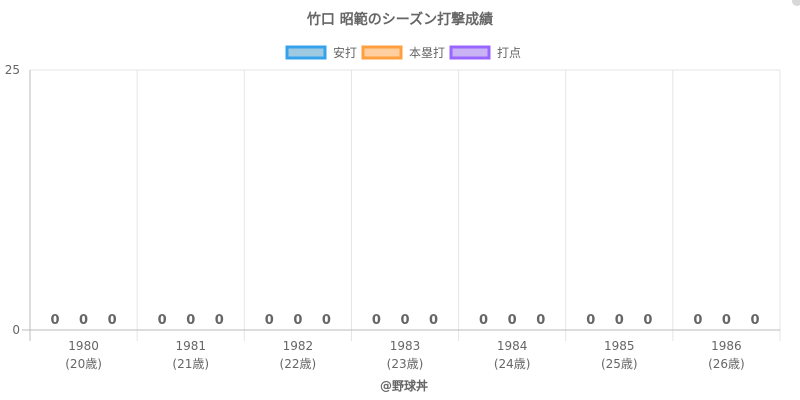 The width and height of the screenshot is (800, 400). Describe the element at coordinates (697, 320) in the screenshot. I see `data-label-0-6: 0` at that location.